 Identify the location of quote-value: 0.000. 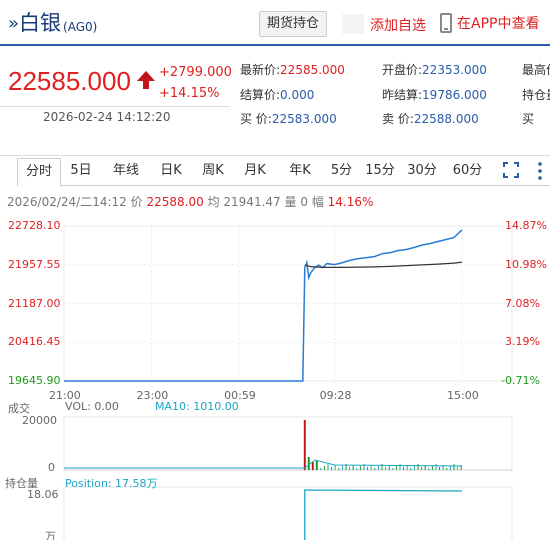
(297, 95).